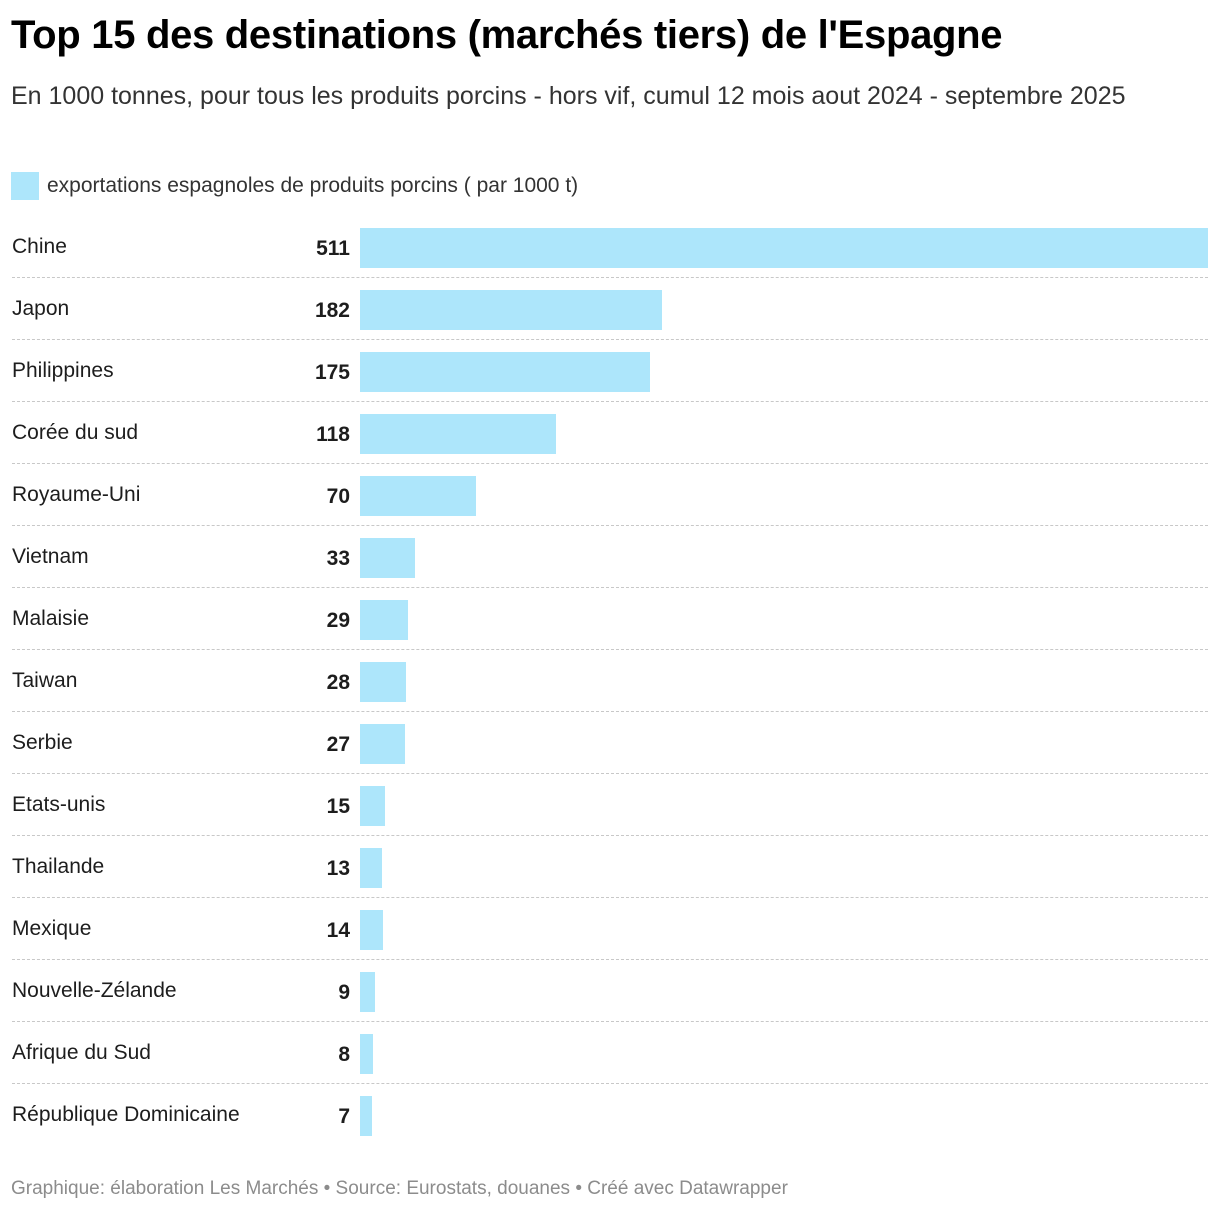  I want to click on data-label: 15, so click(338, 806).